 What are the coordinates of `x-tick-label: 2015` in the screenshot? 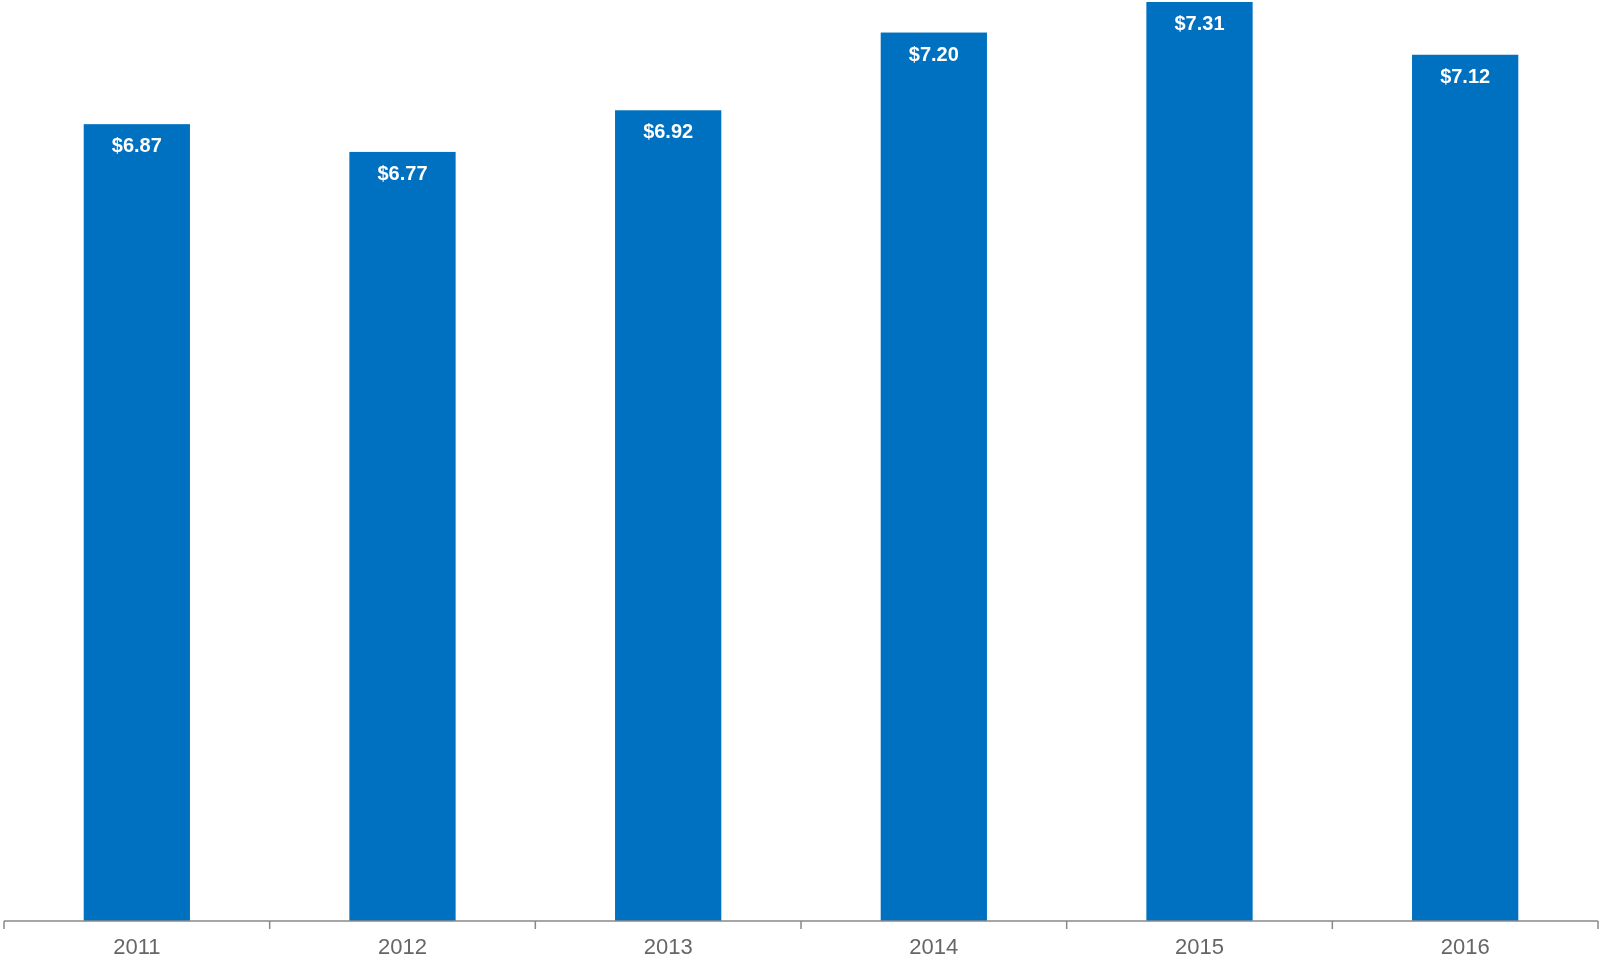 It's located at (1199, 946).